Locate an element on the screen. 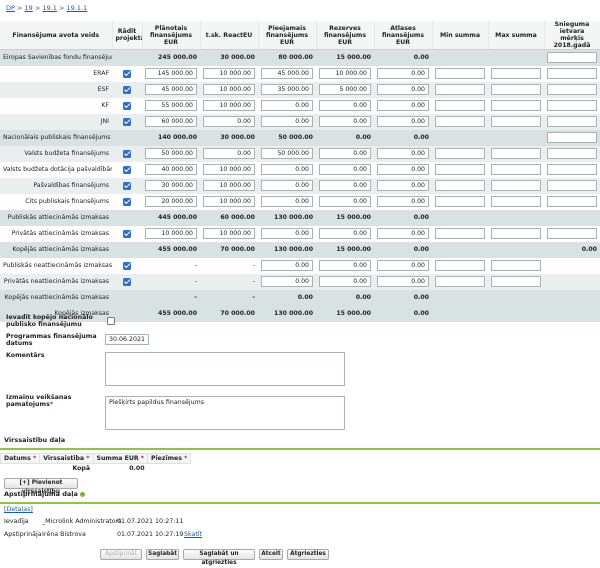 The width and height of the screenshot is (600, 568). planned-input: 50 000.00 is located at coordinates (171, 153).